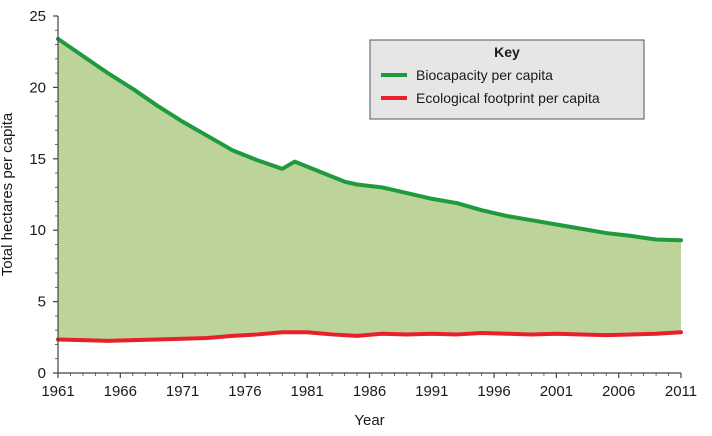 This screenshot has width=712, height=436. What do you see at coordinates (307, 391) in the screenshot?
I see `x-tick-label: 1981` at bounding box center [307, 391].